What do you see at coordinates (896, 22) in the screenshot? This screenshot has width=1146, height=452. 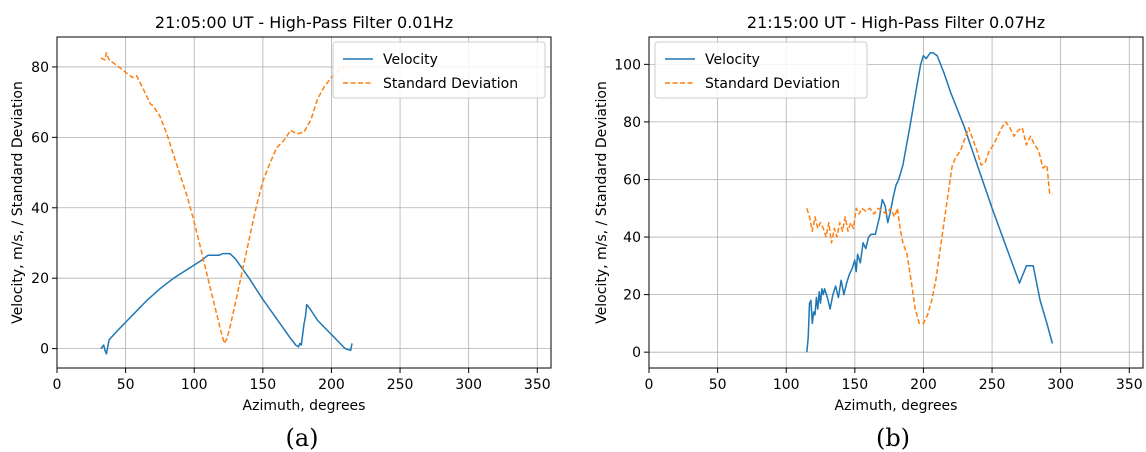 I see `chart-title: 21:15:00 UT - High-Pass Filter 0.07Hz` at bounding box center [896, 22].